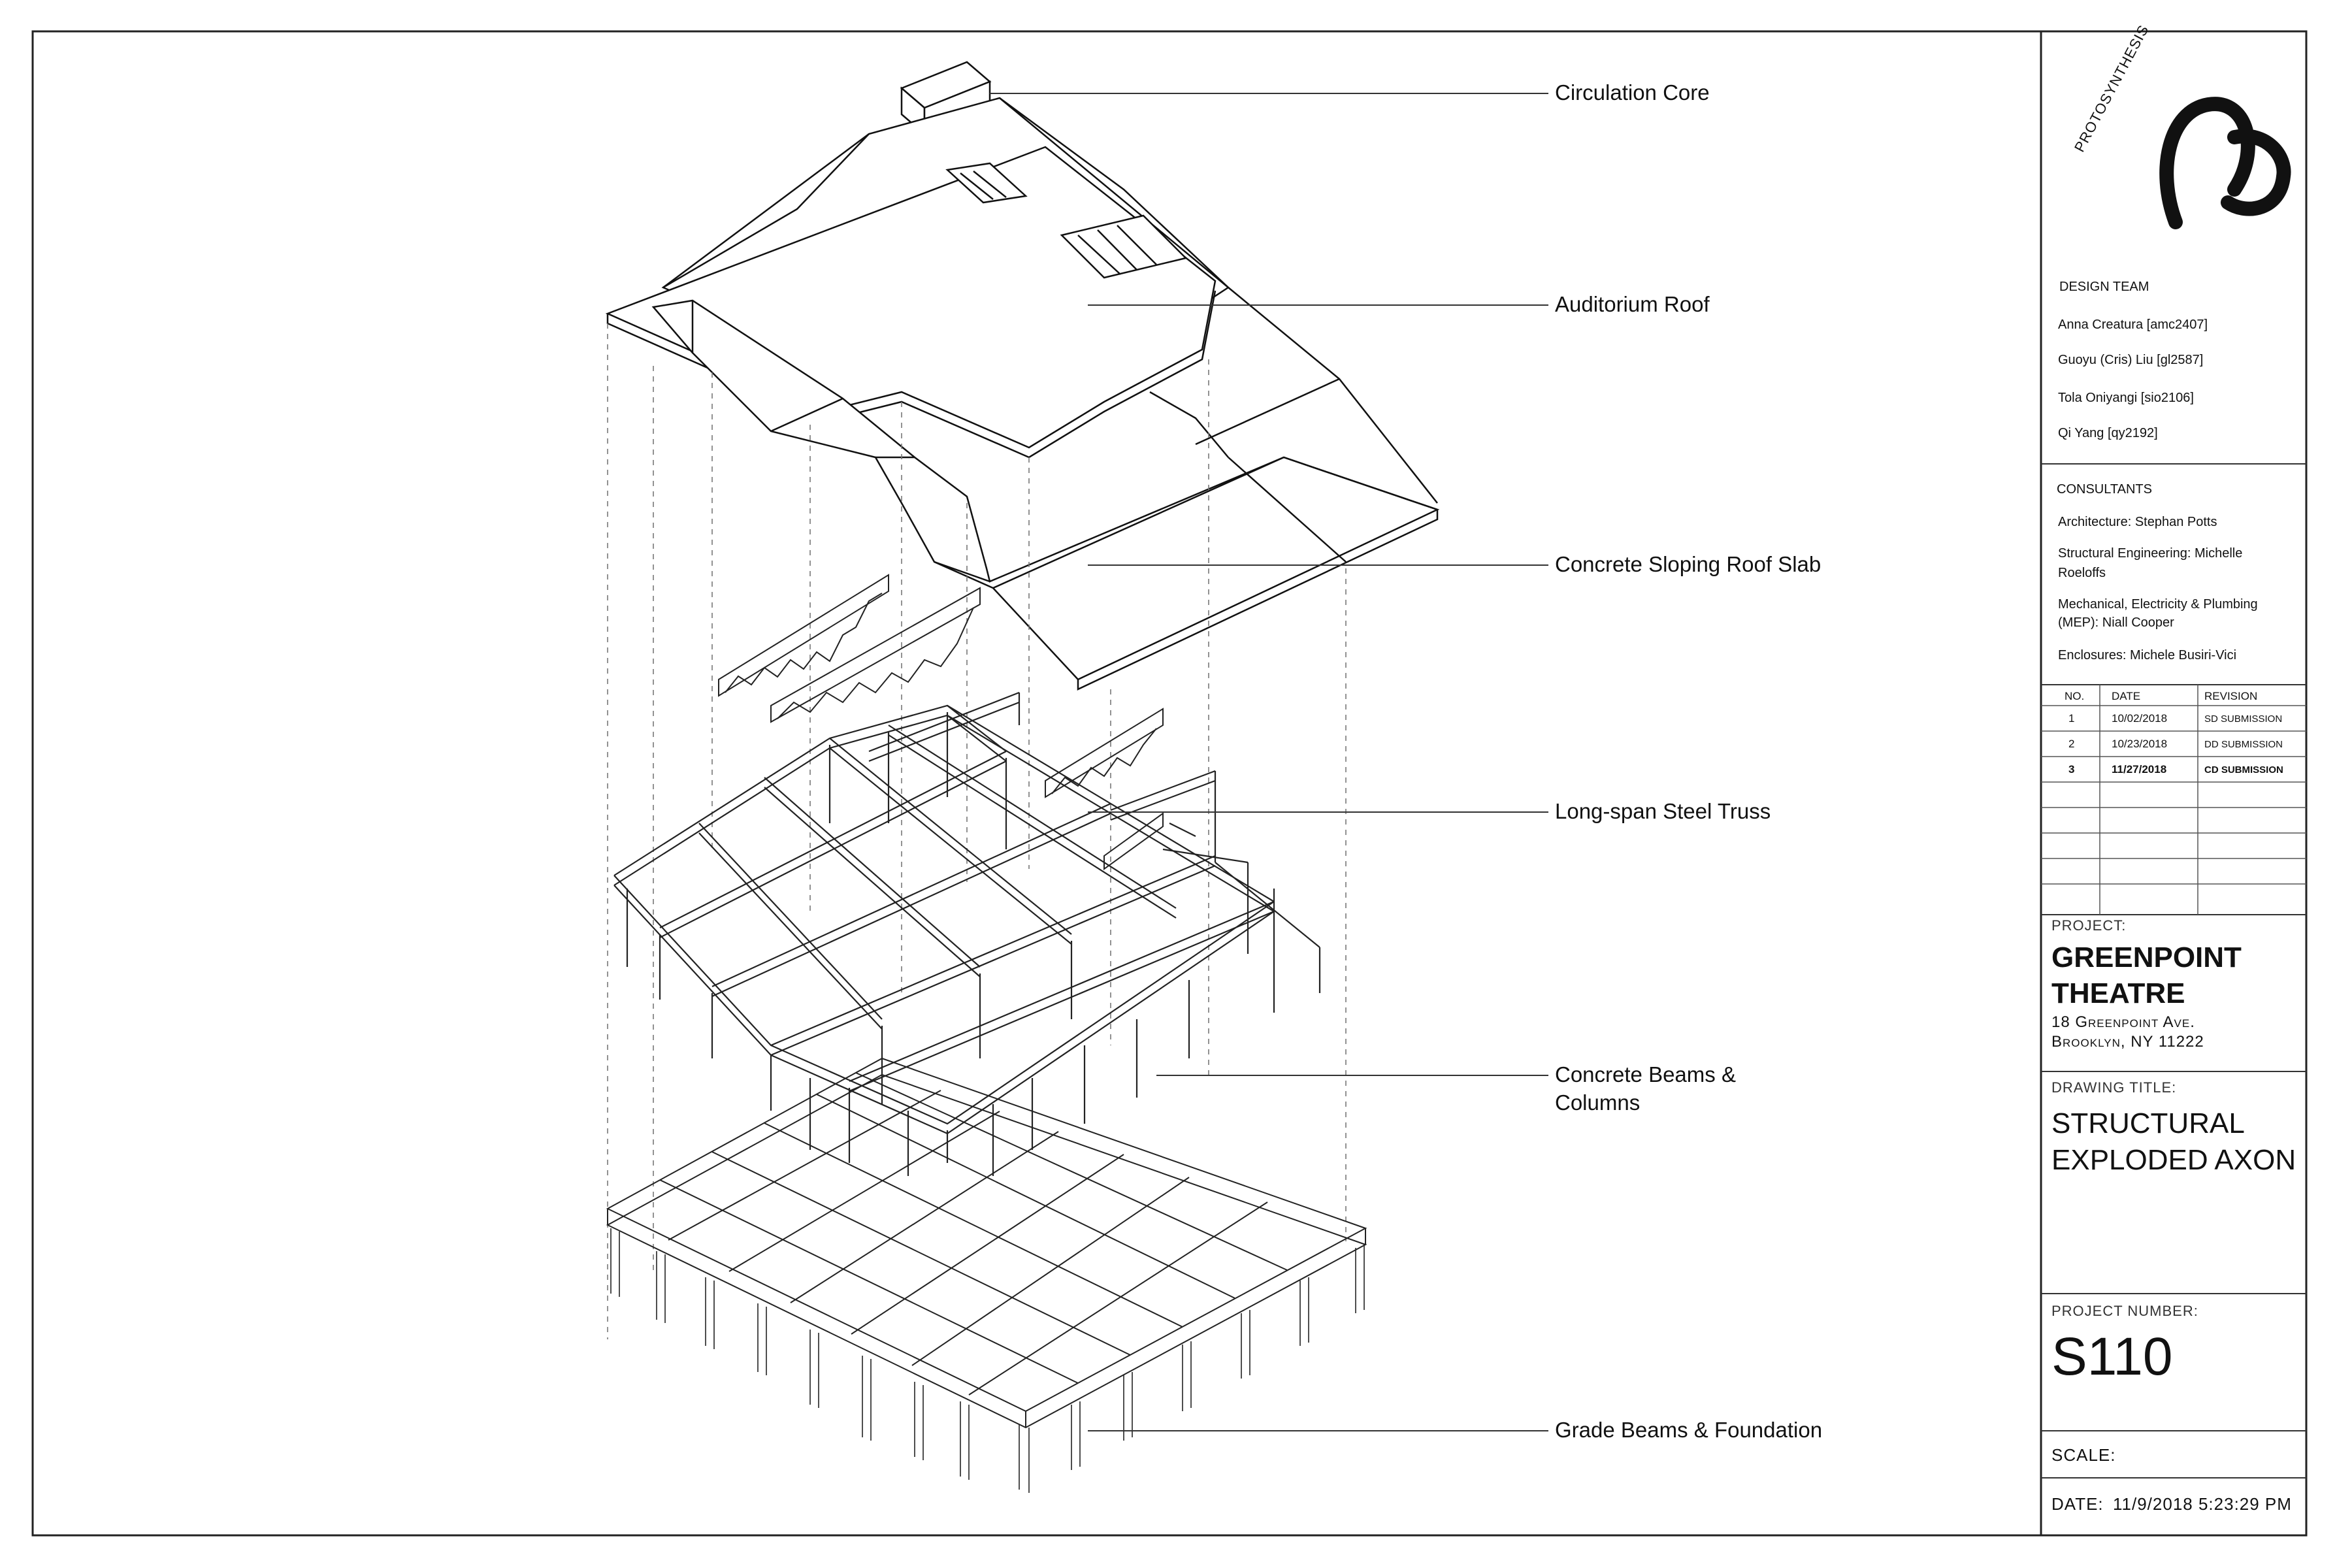  I want to click on scale-label: SCALE:, so click(2083, 1455).